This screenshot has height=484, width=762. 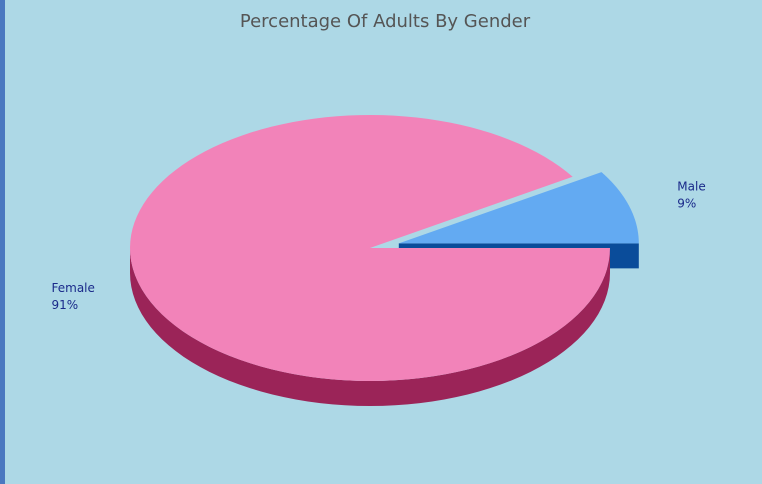 I want to click on slice-value-label: 9%, so click(x=686, y=204).